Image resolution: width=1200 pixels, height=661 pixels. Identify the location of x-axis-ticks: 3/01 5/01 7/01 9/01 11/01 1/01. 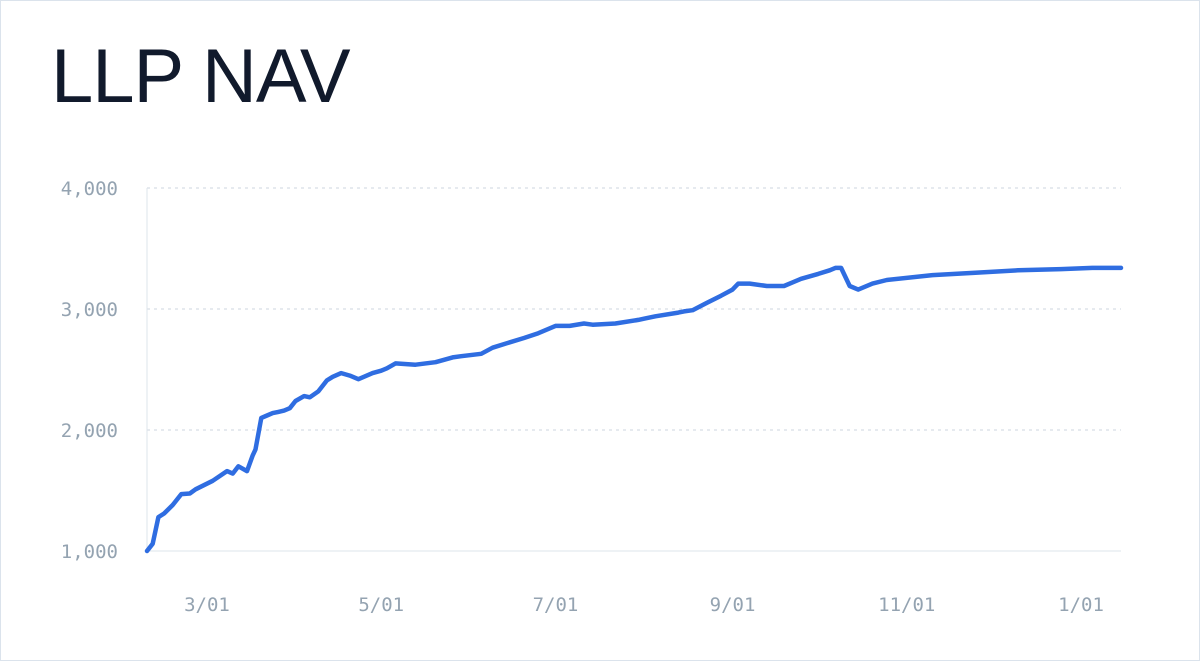
(644, 605).